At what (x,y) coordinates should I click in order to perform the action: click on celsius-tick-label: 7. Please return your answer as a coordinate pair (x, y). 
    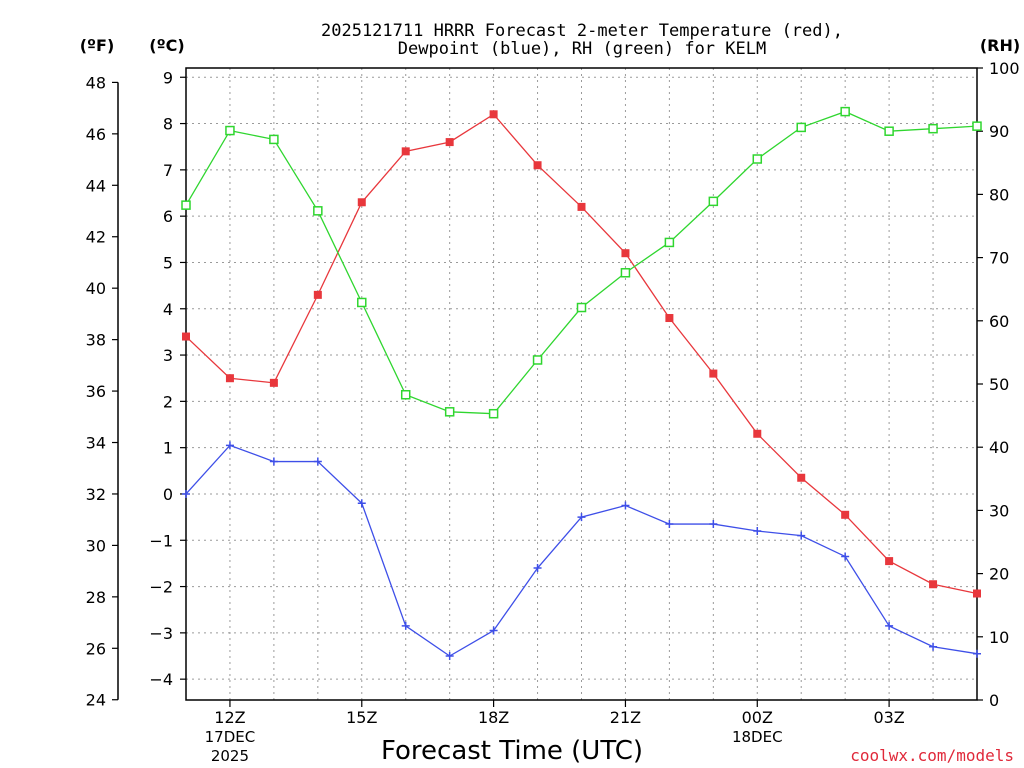
    Looking at the image, I should click on (168, 170).